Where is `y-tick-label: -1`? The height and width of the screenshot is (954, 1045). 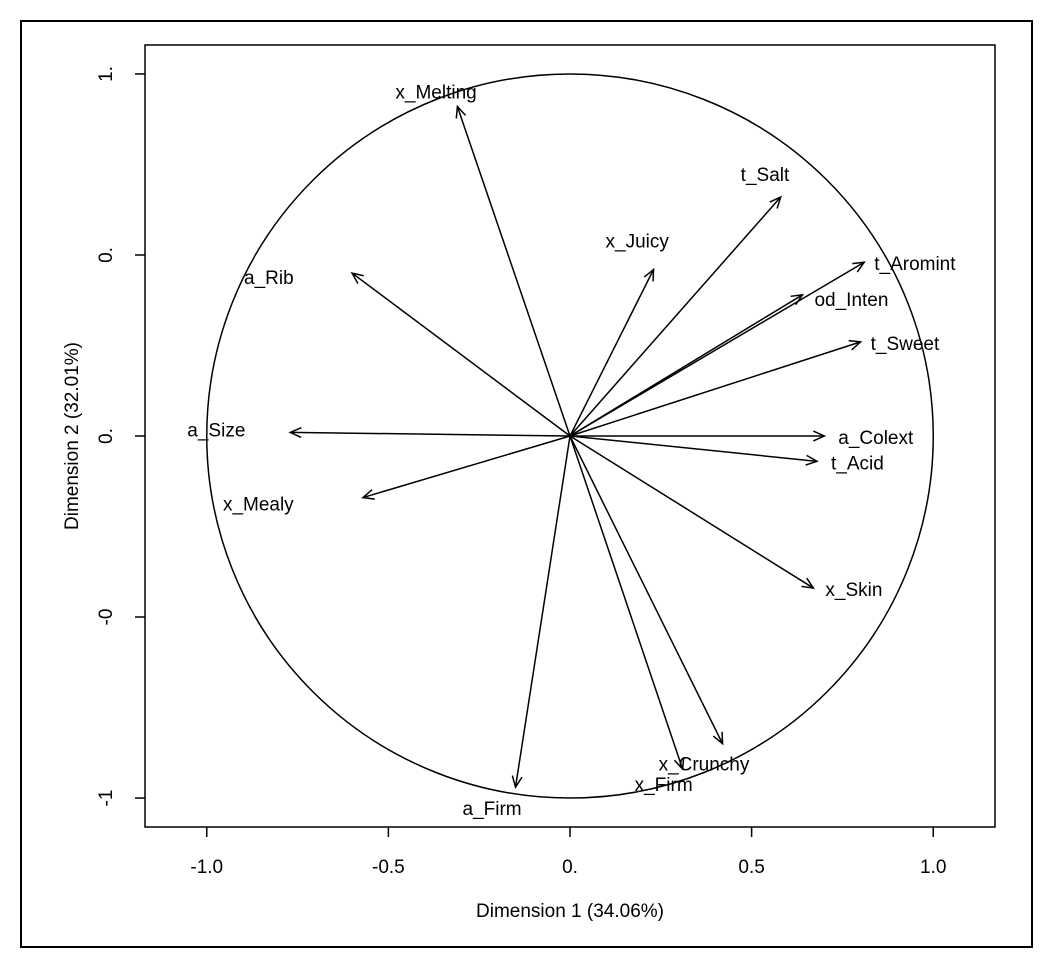
y-tick-label: -1 is located at coordinates (106, 798).